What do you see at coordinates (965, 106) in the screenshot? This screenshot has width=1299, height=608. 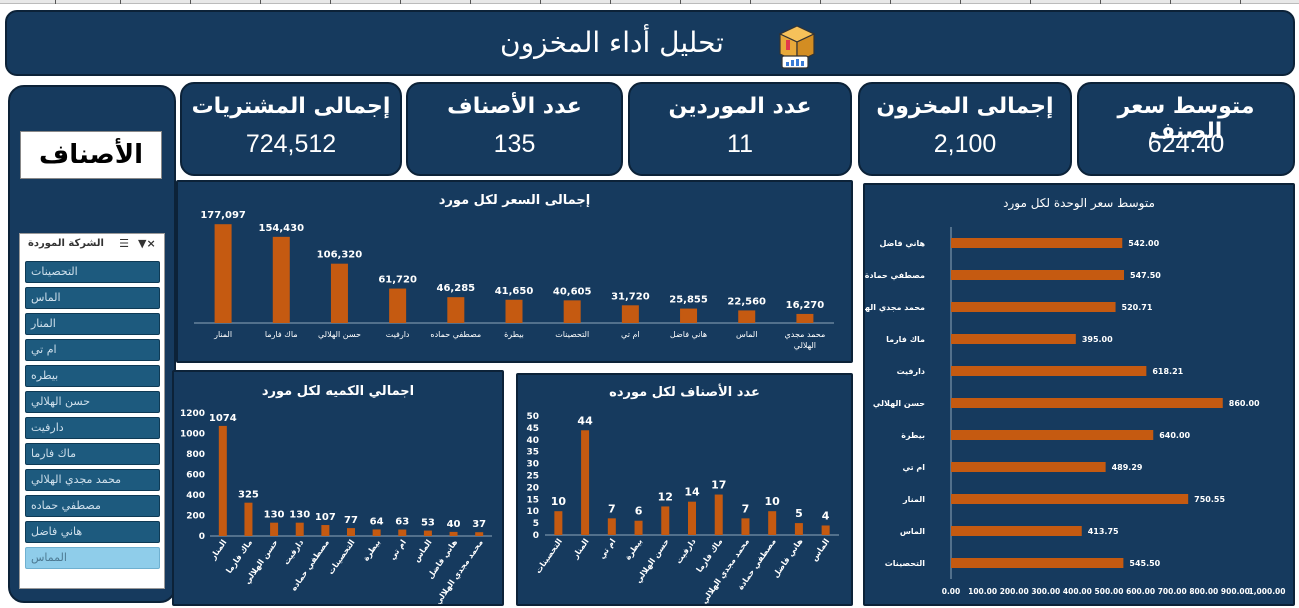 I see `kpi-label: إجمالى المخزون` at bounding box center [965, 106].